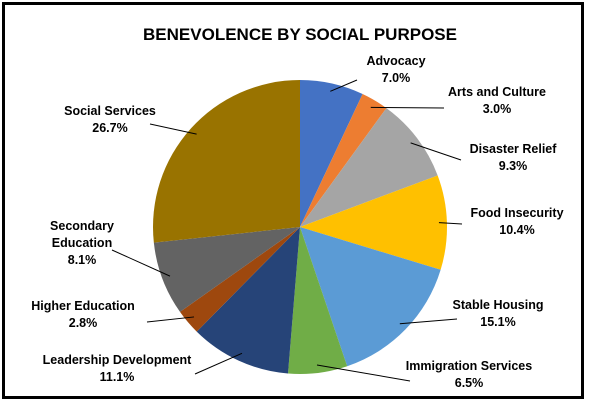 Image resolution: width=590 pixels, height=405 pixels. Describe the element at coordinates (469, 383) in the screenshot. I see `data-label-percent: 6.5%` at that location.